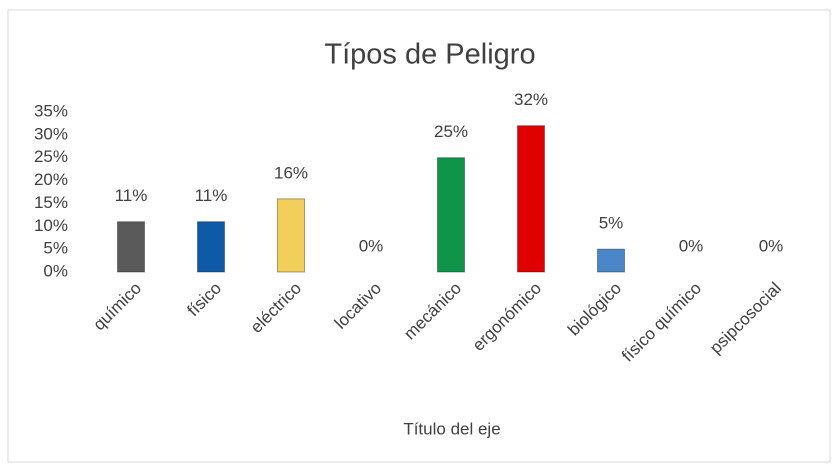 The height and width of the screenshot is (469, 838). I want to click on value-label: 25%, so click(451, 131).